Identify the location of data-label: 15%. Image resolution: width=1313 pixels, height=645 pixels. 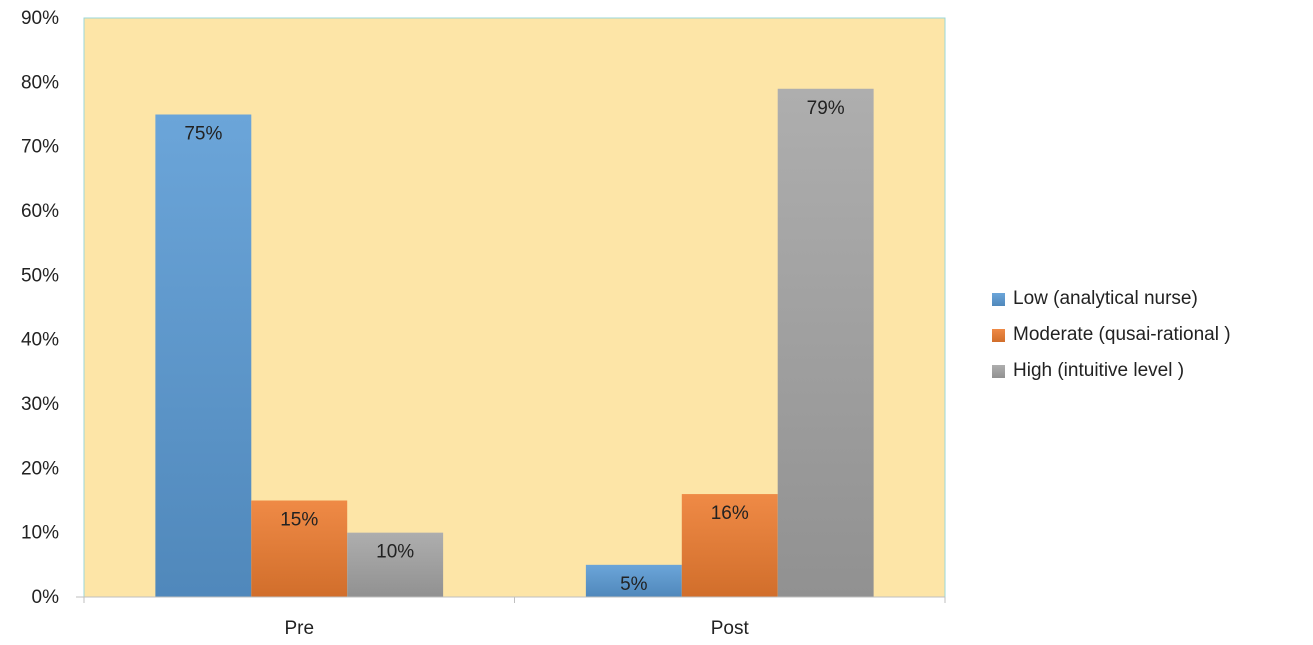
(299, 520).